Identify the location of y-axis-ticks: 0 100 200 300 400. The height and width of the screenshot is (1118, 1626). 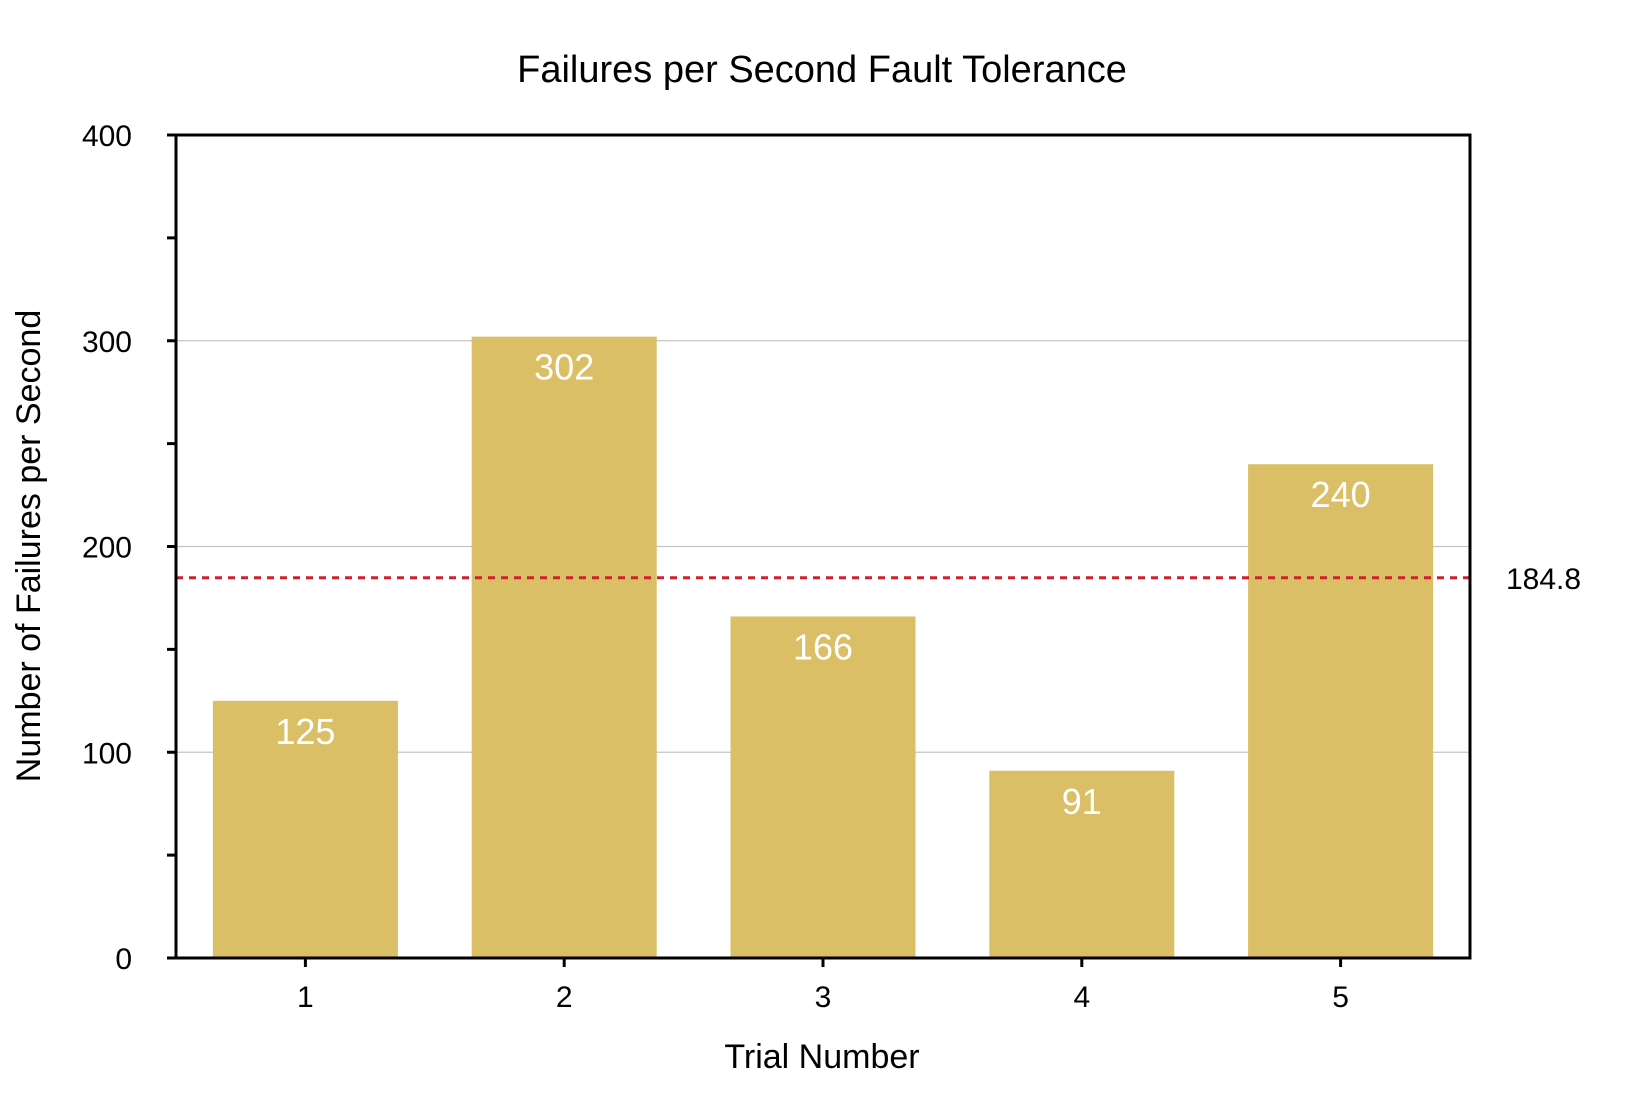
(129, 548).